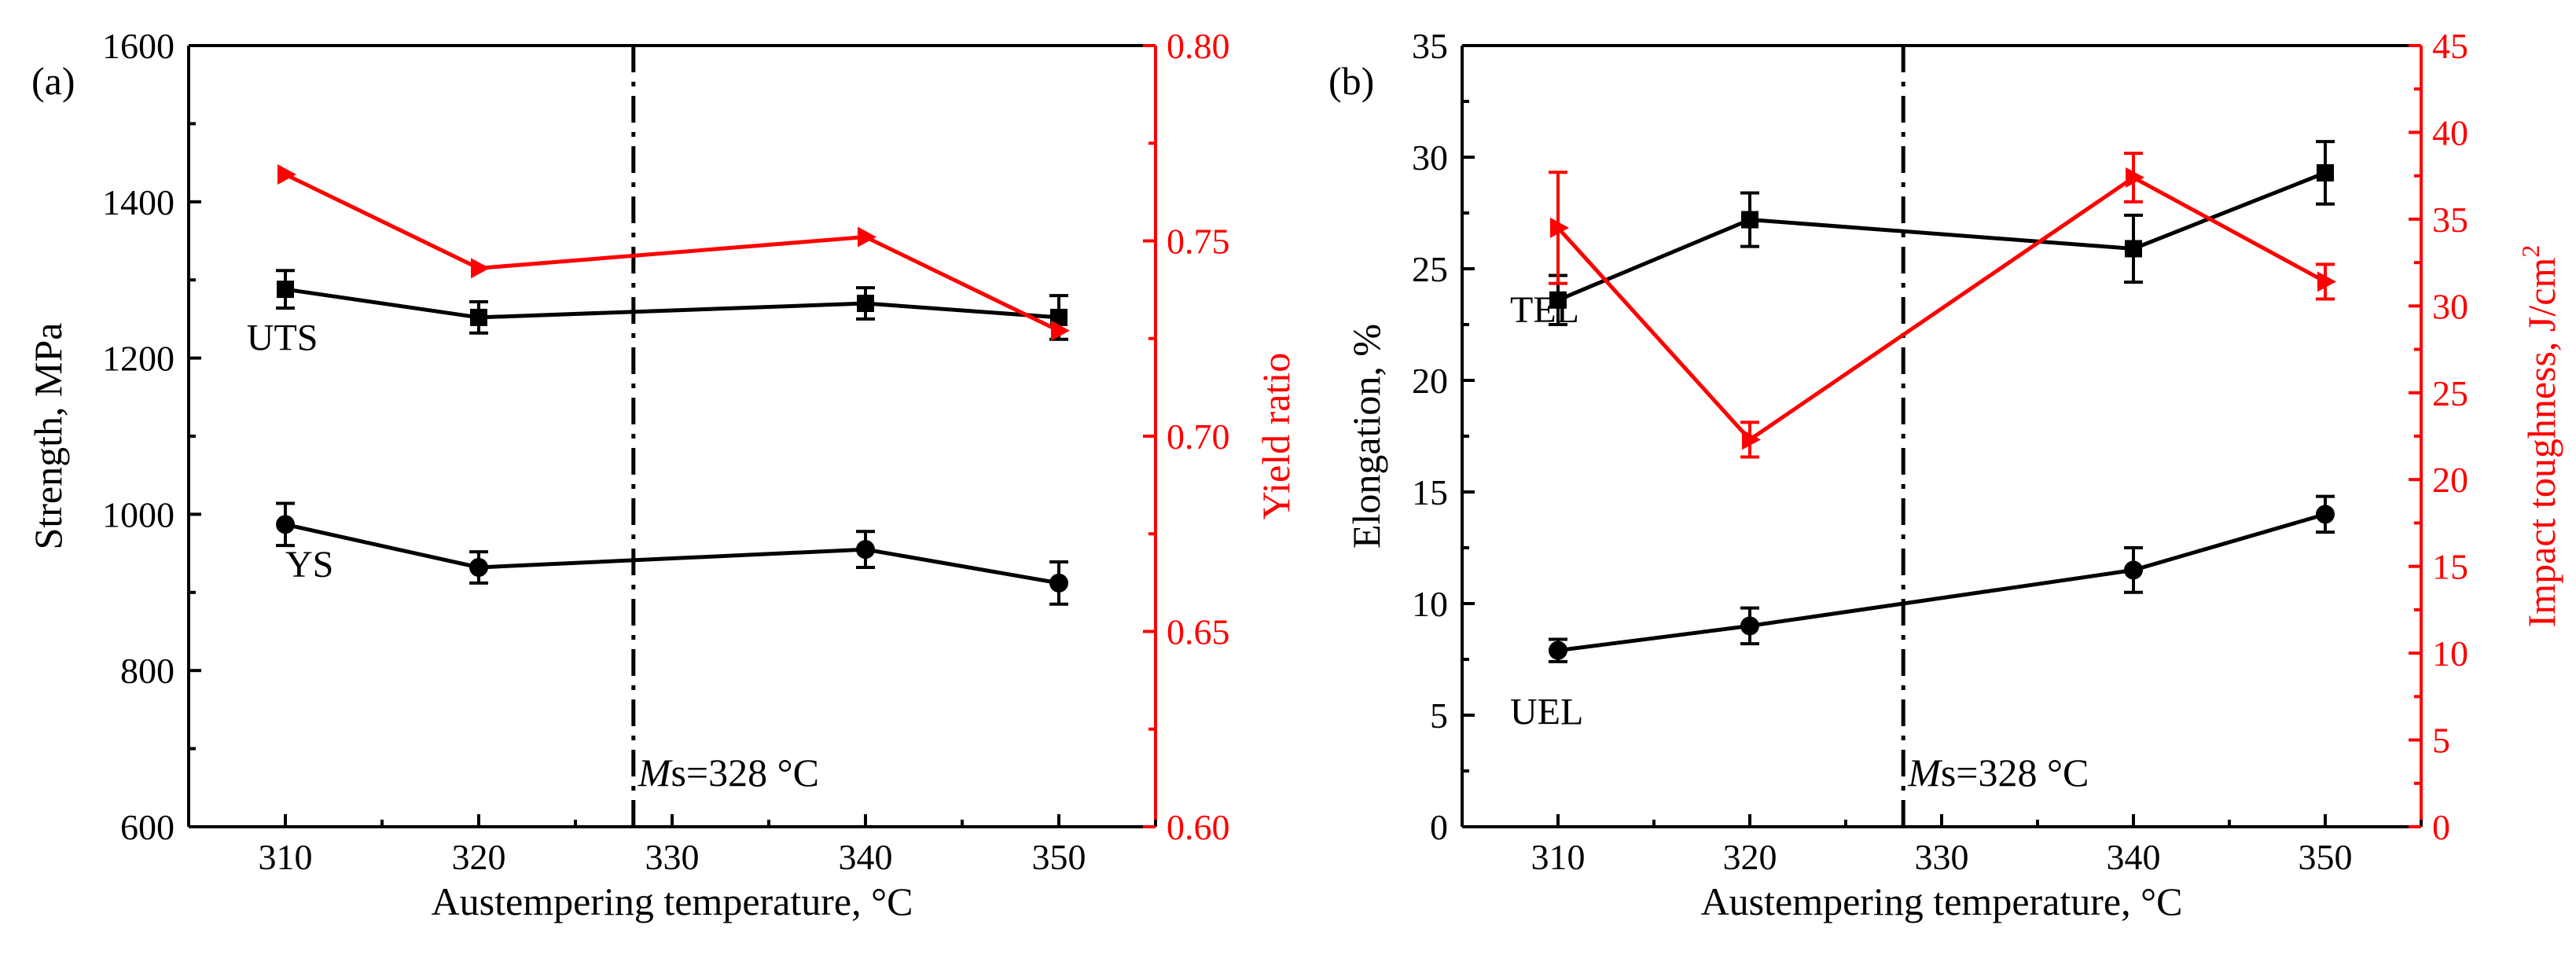 The width and height of the screenshot is (2576, 958). Describe the element at coordinates (309, 564) in the screenshot. I see `ys-series-label: YS` at that location.